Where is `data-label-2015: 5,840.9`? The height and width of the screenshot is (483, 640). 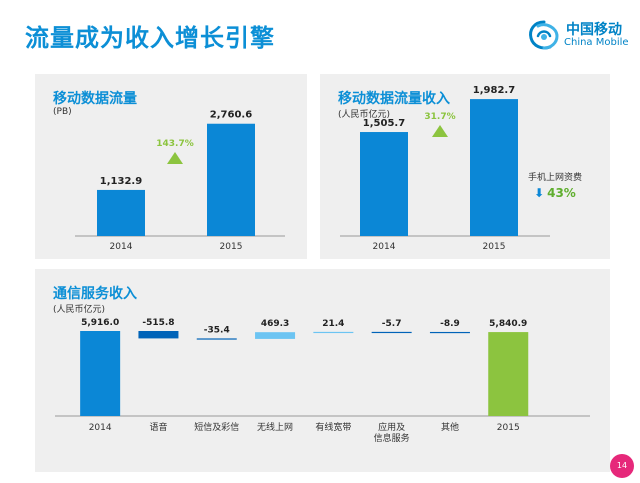 data-label-2015: 5,840.9 is located at coordinates (508, 324).